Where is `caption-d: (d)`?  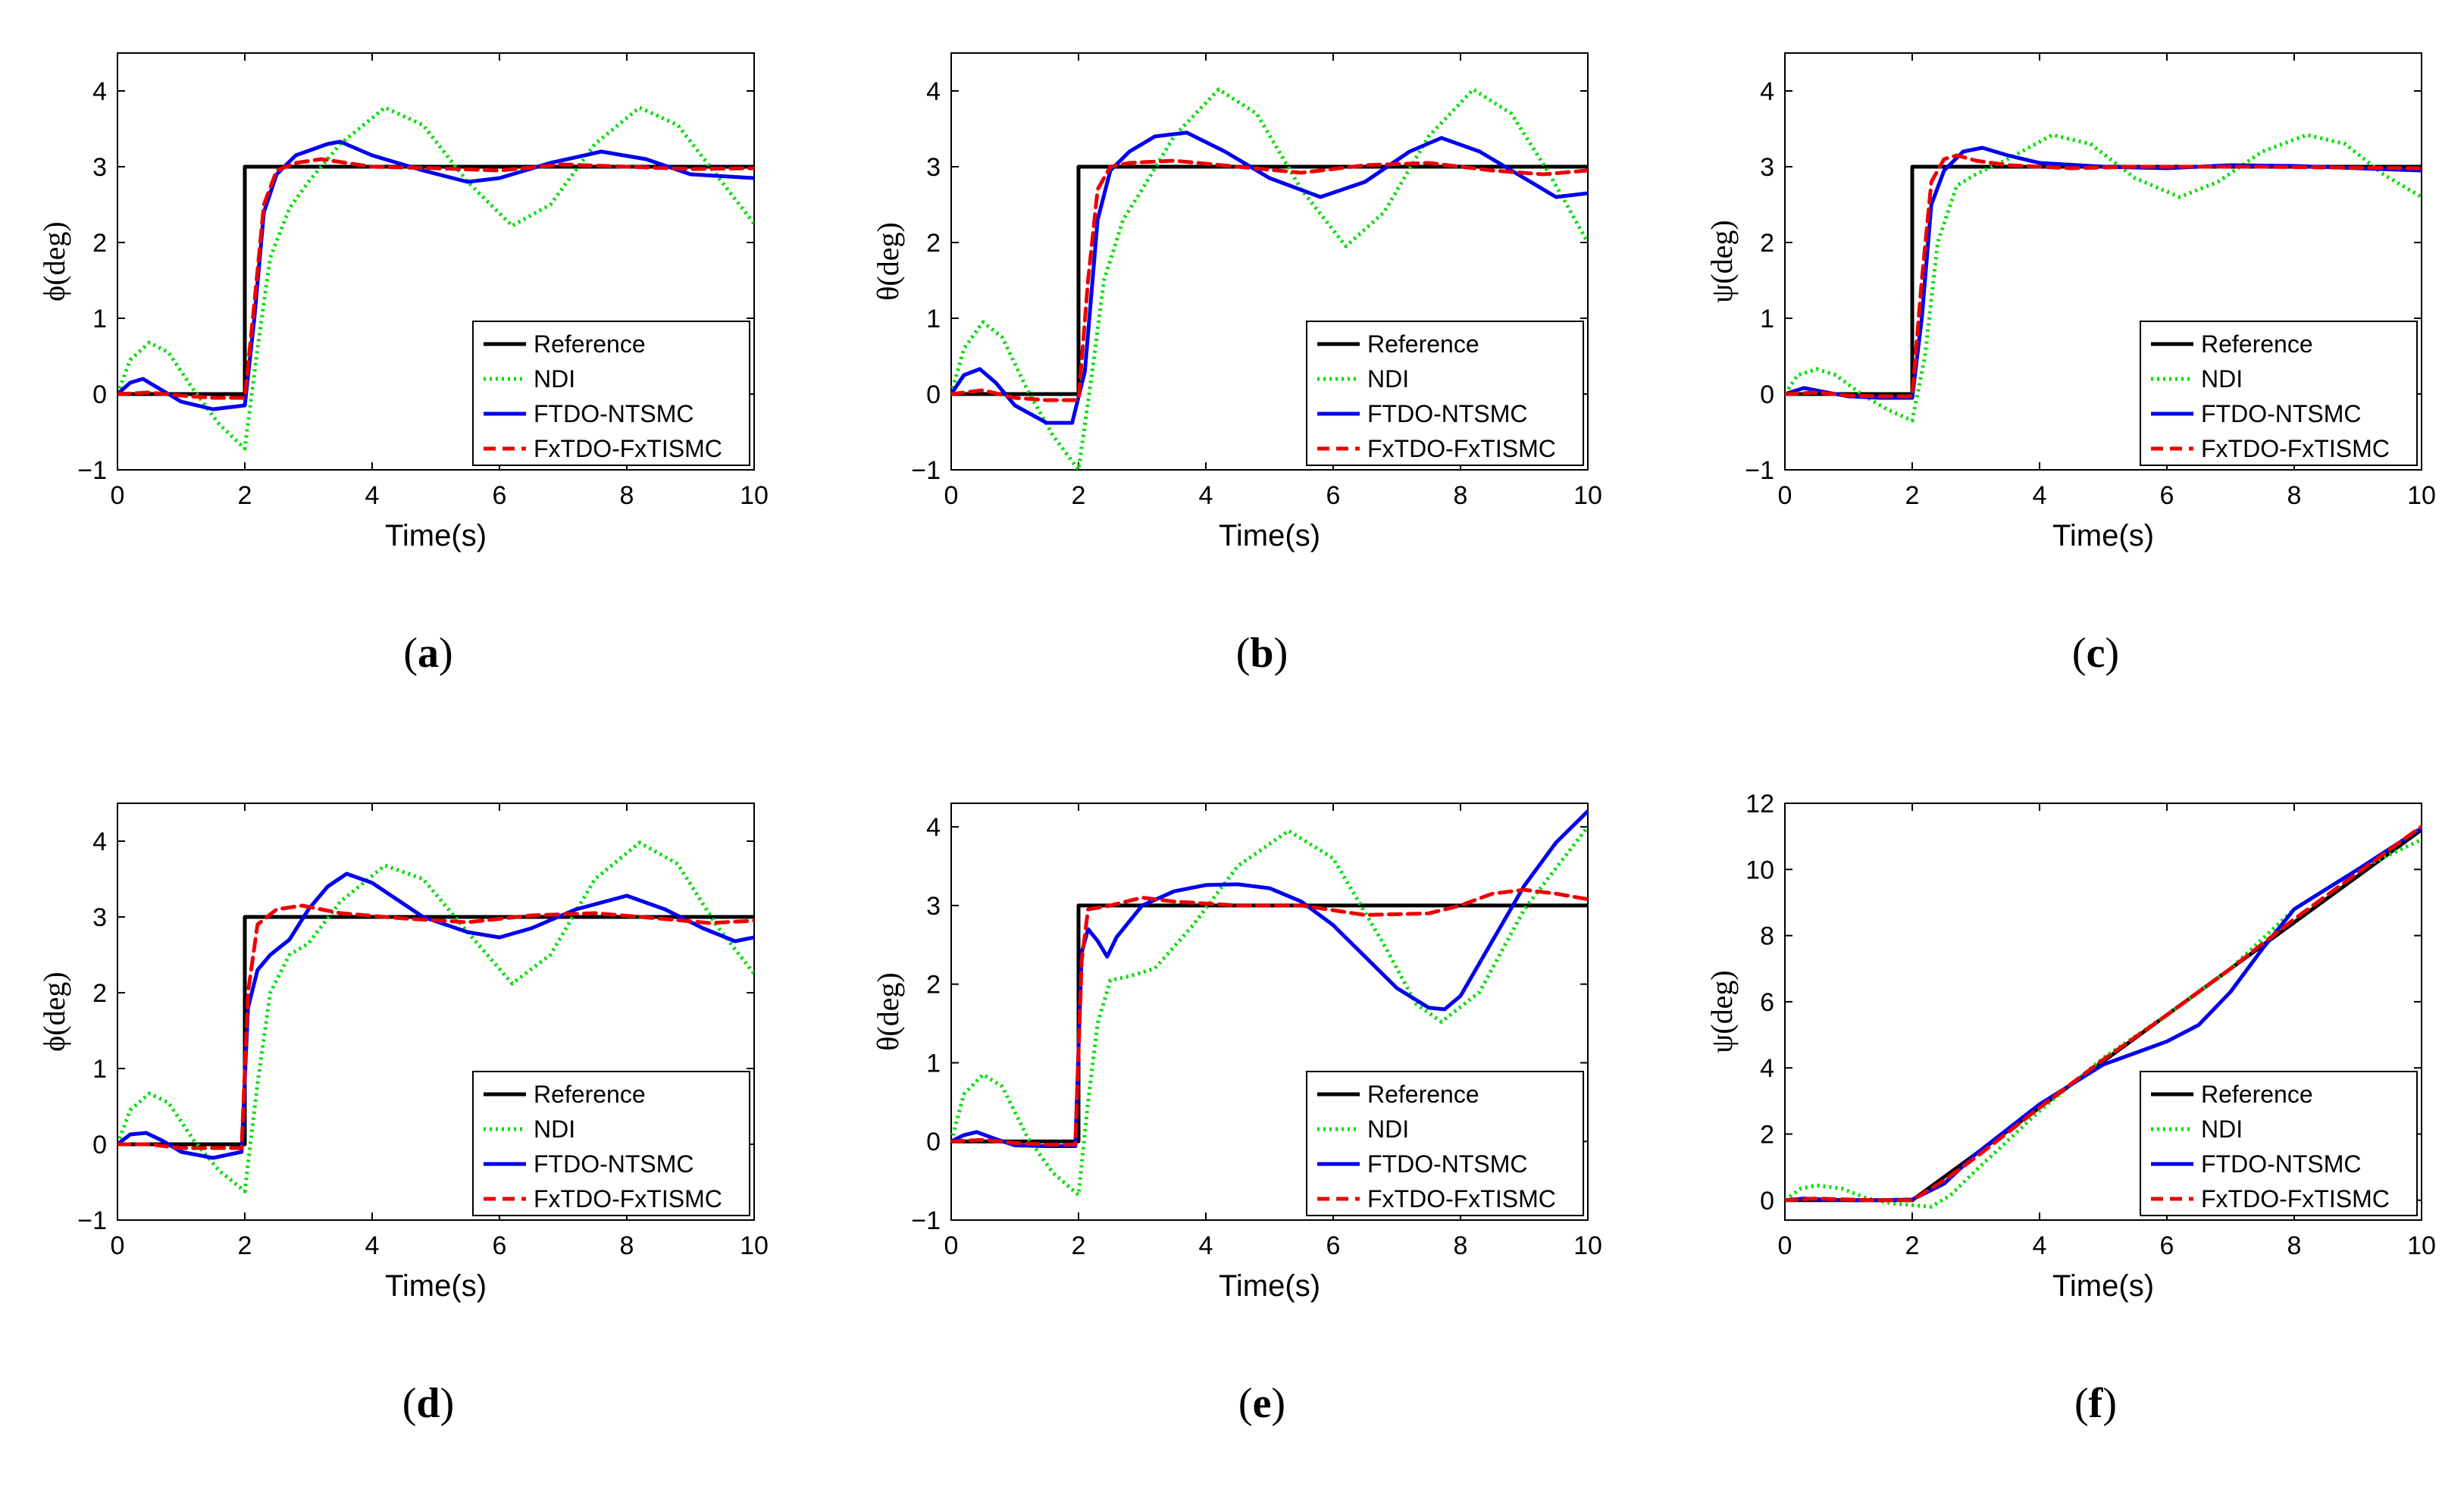
caption-d: (d) is located at coordinates (429, 1403).